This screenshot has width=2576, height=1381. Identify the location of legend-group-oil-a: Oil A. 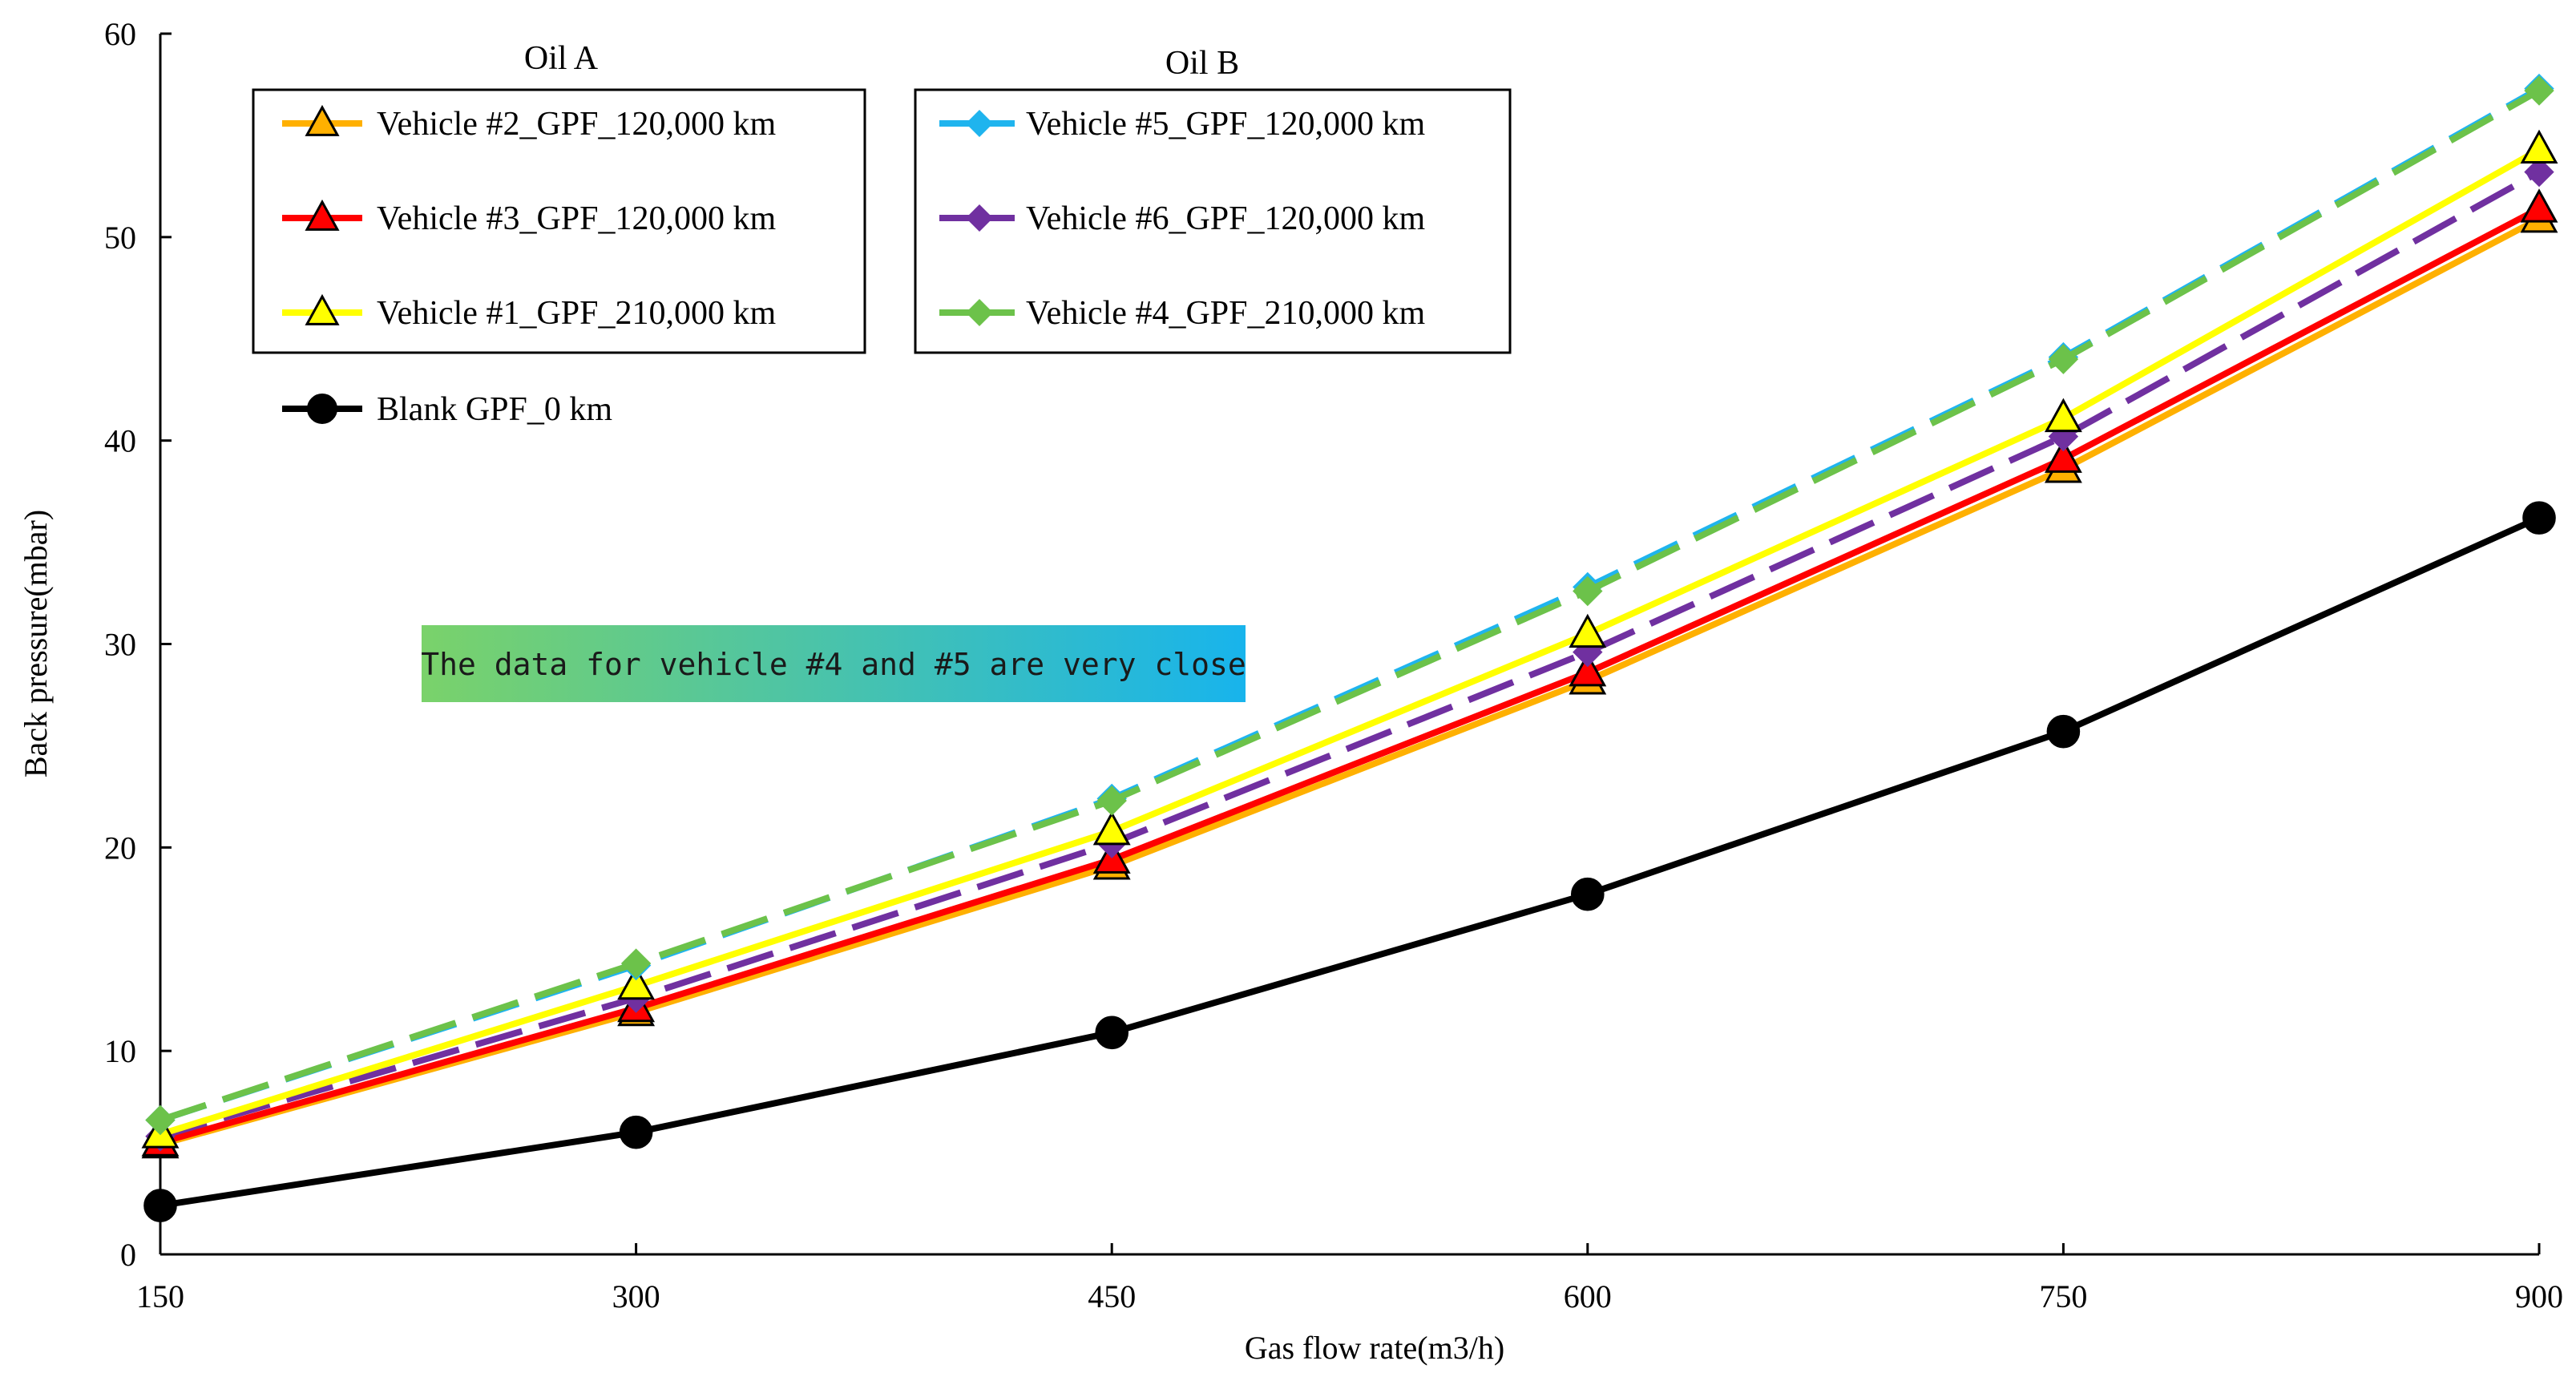
(561, 58).